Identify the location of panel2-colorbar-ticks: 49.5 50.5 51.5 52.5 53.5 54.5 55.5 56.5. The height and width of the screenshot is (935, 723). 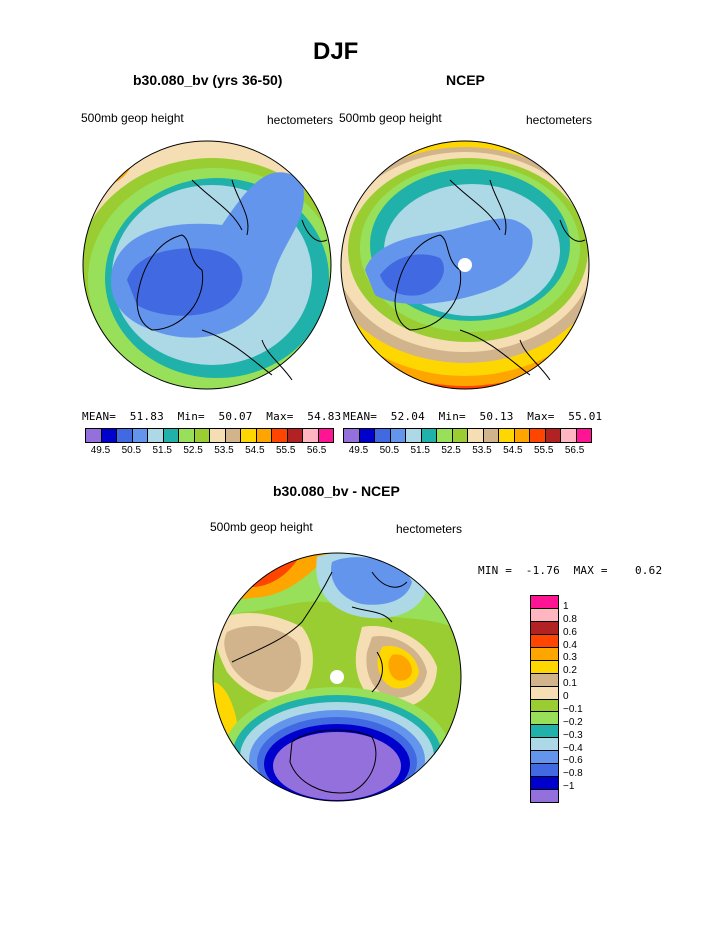
(466, 452).